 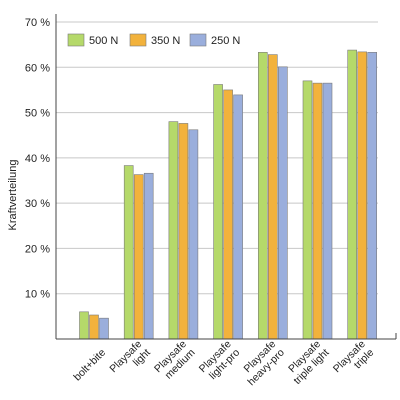 I want to click on category-label: bolt+bite, so click(x=89, y=365).